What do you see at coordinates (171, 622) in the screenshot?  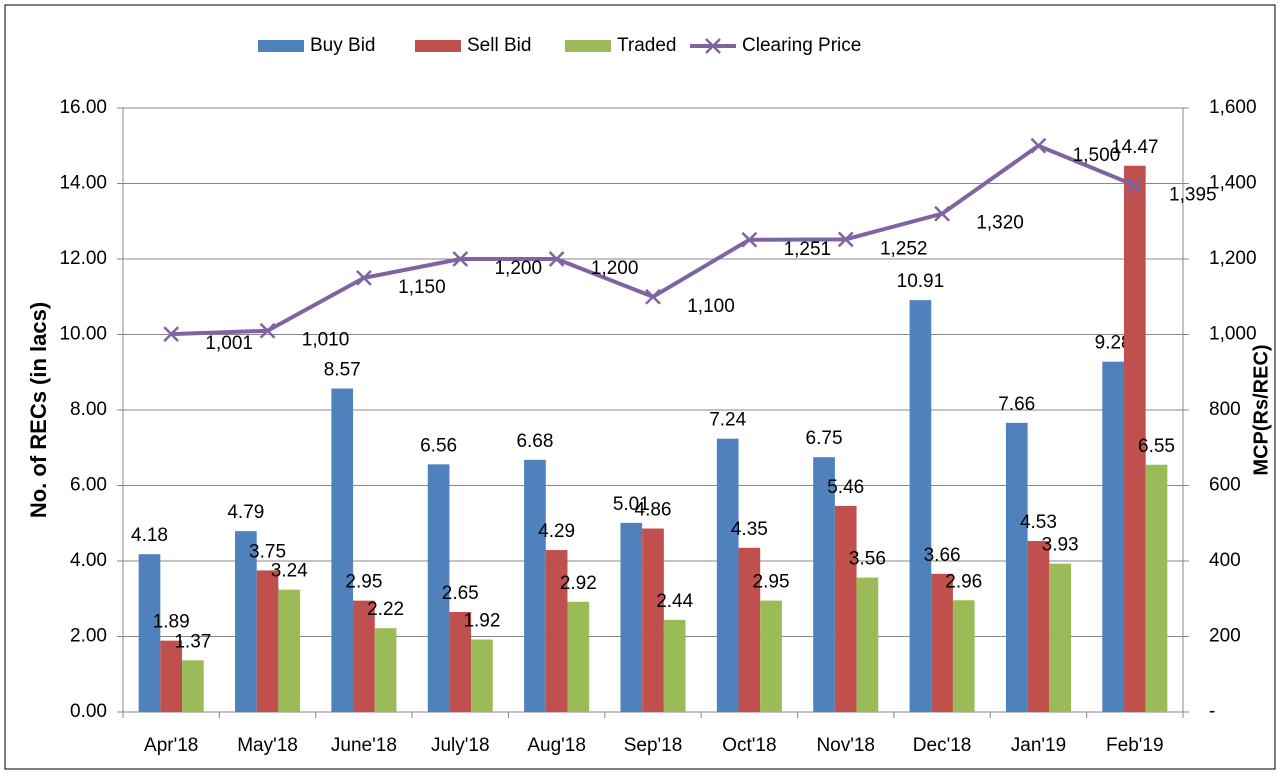 I see `bar-value-label: 1.89` at bounding box center [171, 622].